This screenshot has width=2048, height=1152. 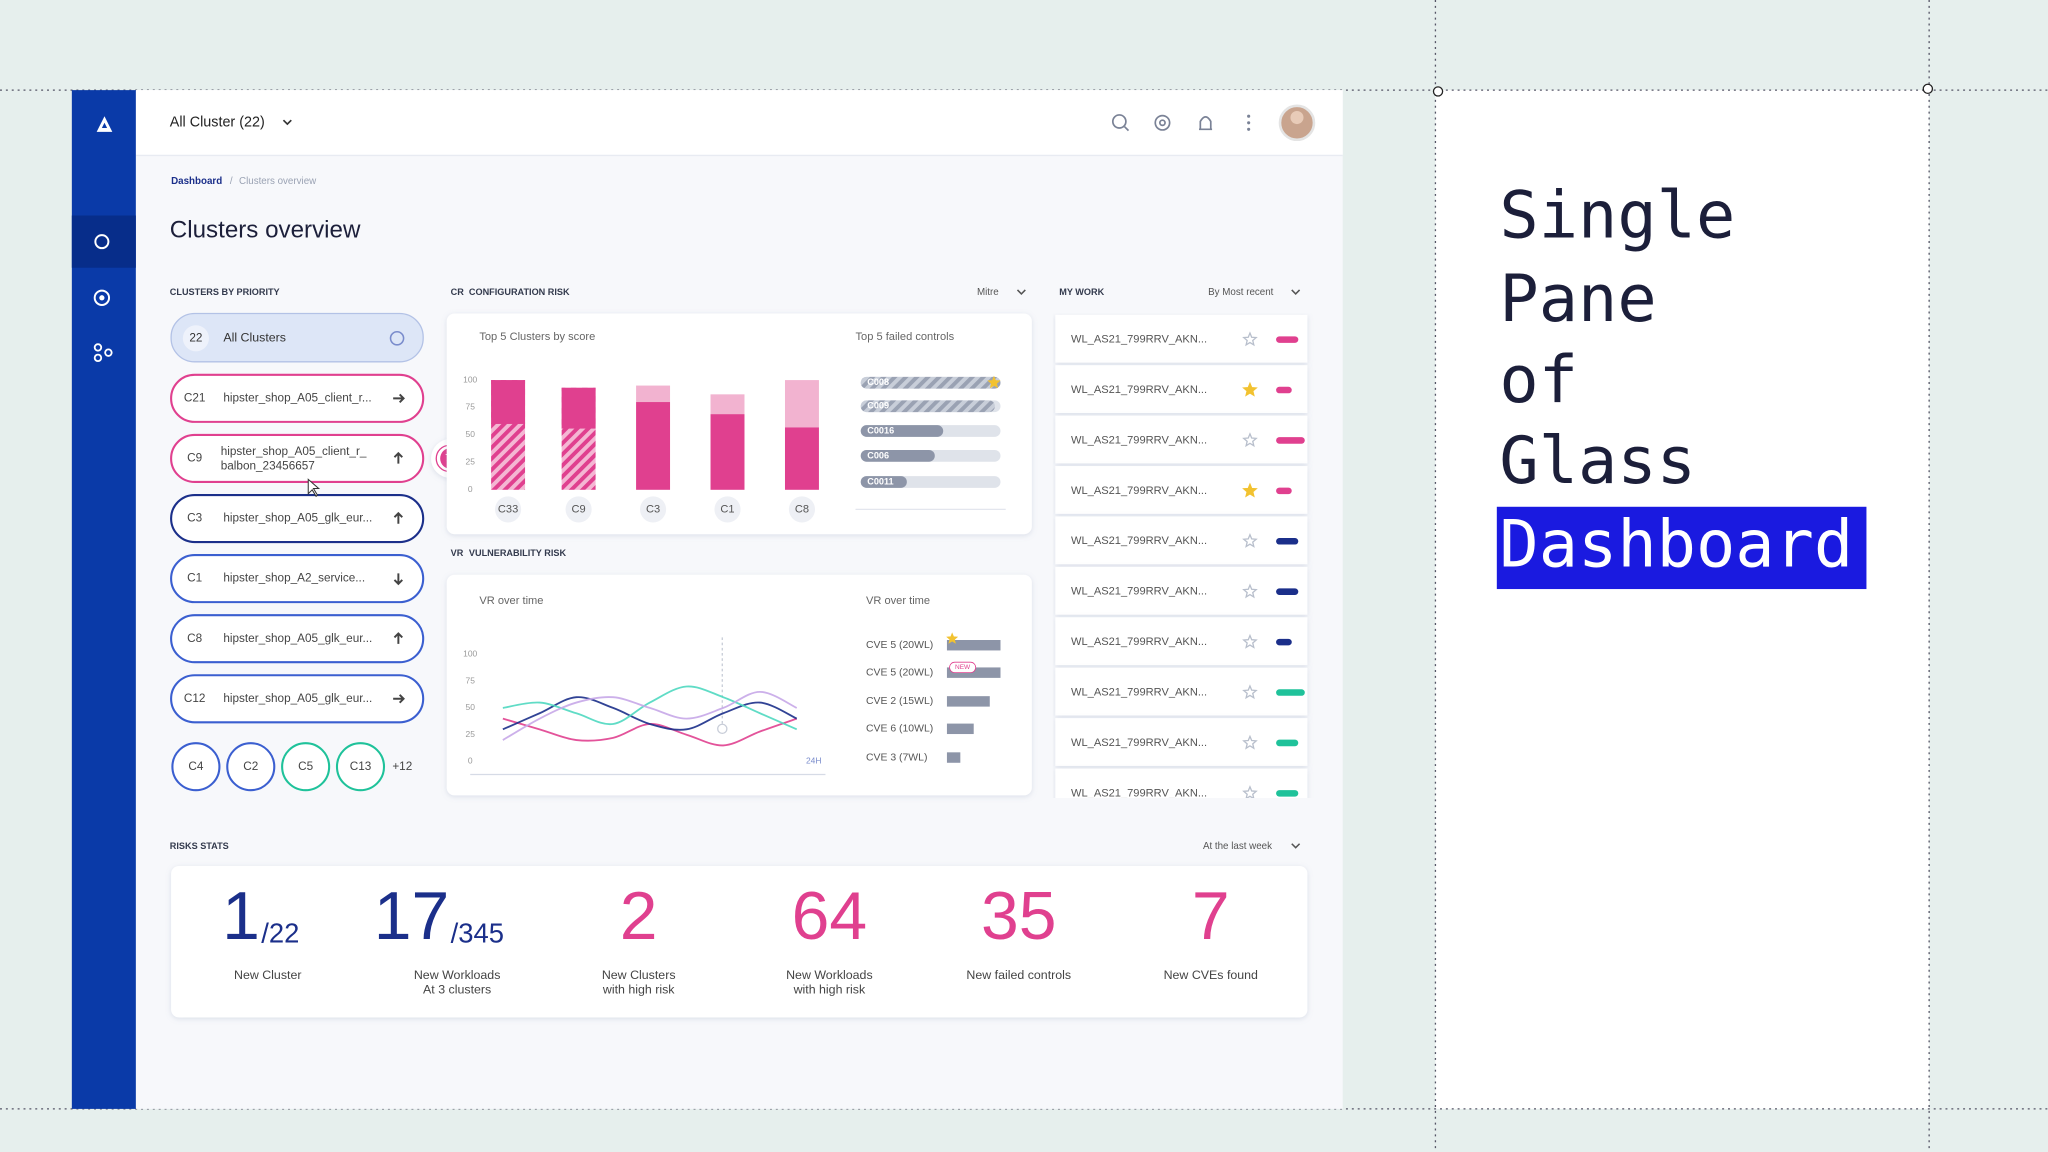 What do you see at coordinates (1162, 123) in the screenshot?
I see `header-icons` at bounding box center [1162, 123].